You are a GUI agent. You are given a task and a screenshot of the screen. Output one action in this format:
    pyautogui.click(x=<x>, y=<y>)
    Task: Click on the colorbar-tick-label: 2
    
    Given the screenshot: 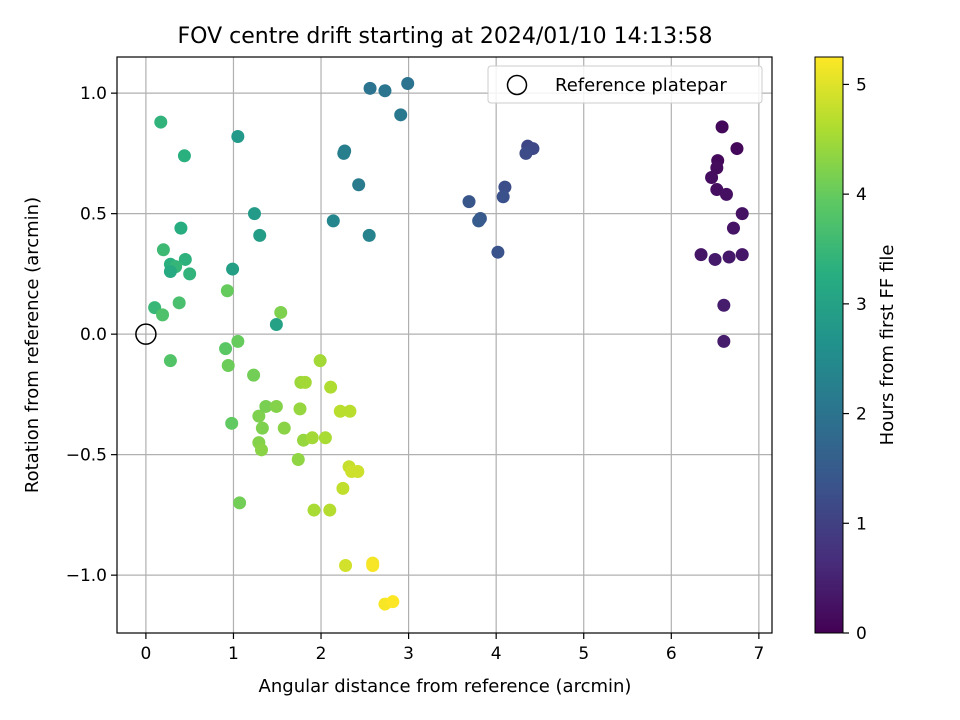 What is the action you would take?
    pyautogui.click(x=861, y=415)
    